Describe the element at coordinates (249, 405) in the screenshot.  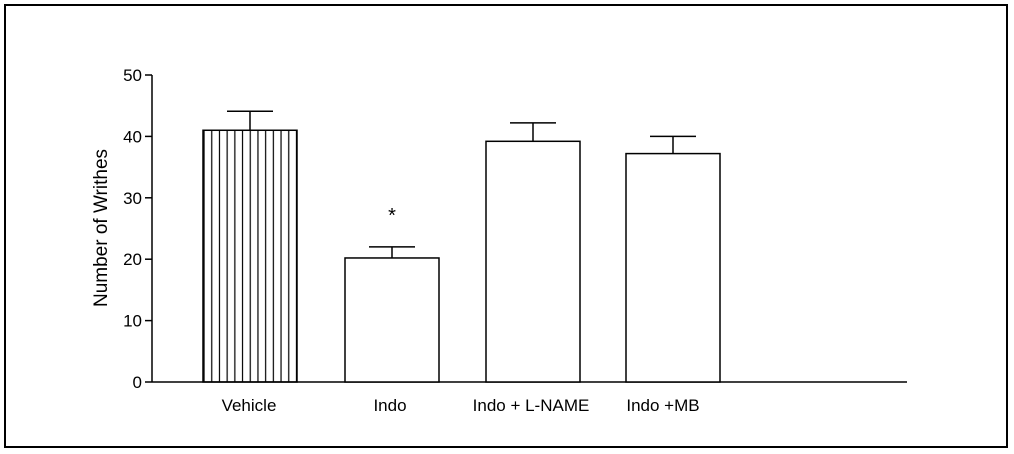
I see `x-category-label: Vehicle` at that location.